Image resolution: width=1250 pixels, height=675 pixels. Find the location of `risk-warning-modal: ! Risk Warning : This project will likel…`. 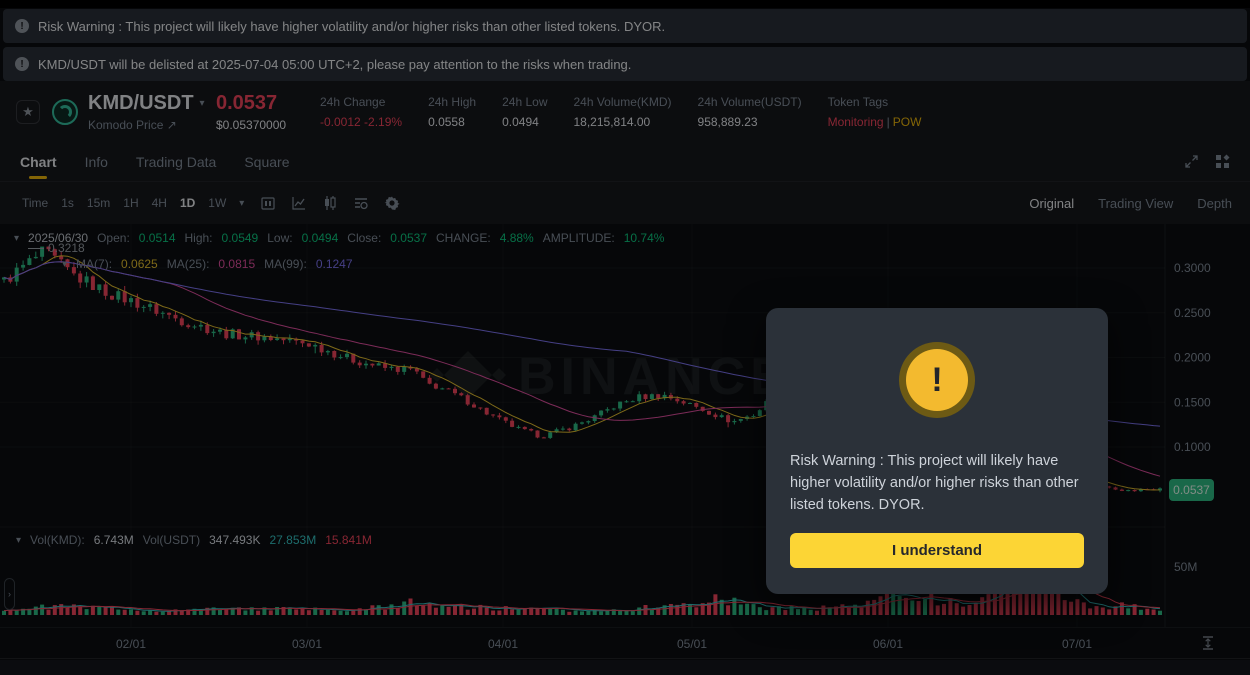

risk-warning-modal: ! Risk Warning : This project will likel… is located at coordinates (937, 451).